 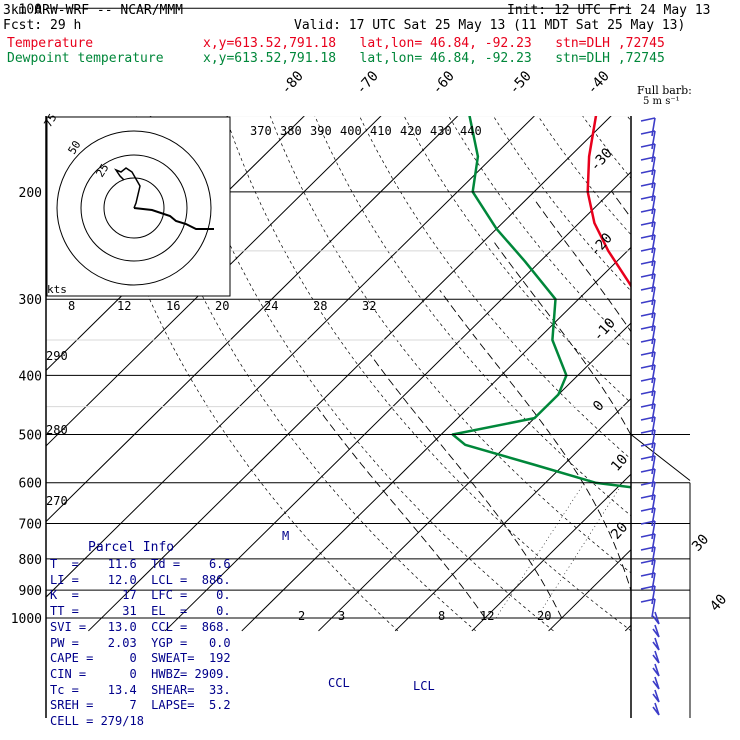 What do you see at coordinates (320, 306) in the screenshot?
I see `mixing-ratio-label: 28` at bounding box center [320, 306].